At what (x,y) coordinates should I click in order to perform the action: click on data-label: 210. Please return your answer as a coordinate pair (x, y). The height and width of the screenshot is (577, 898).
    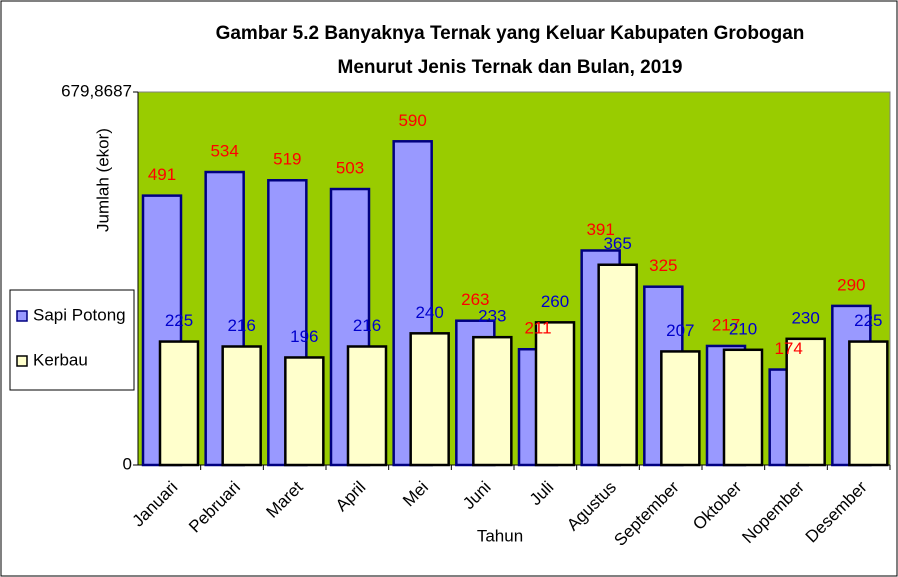
    Looking at the image, I should click on (743, 328).